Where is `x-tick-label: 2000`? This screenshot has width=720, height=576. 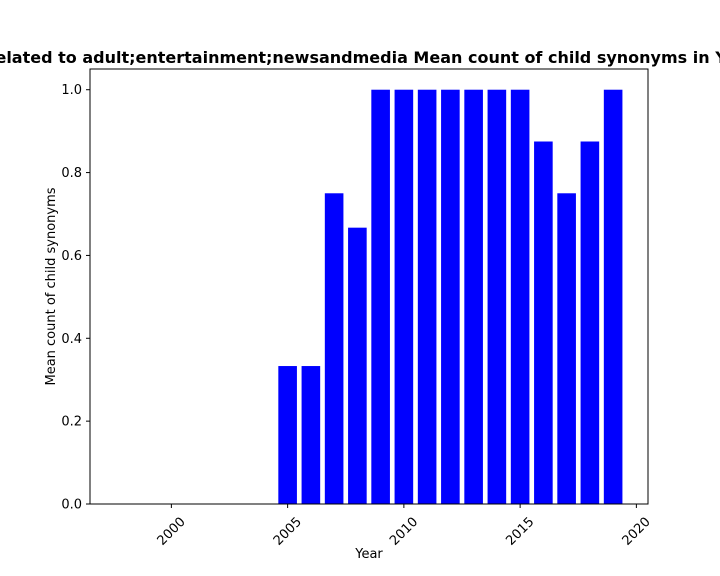 x-tick-label: 2000 is located at coordinates (172, 532).